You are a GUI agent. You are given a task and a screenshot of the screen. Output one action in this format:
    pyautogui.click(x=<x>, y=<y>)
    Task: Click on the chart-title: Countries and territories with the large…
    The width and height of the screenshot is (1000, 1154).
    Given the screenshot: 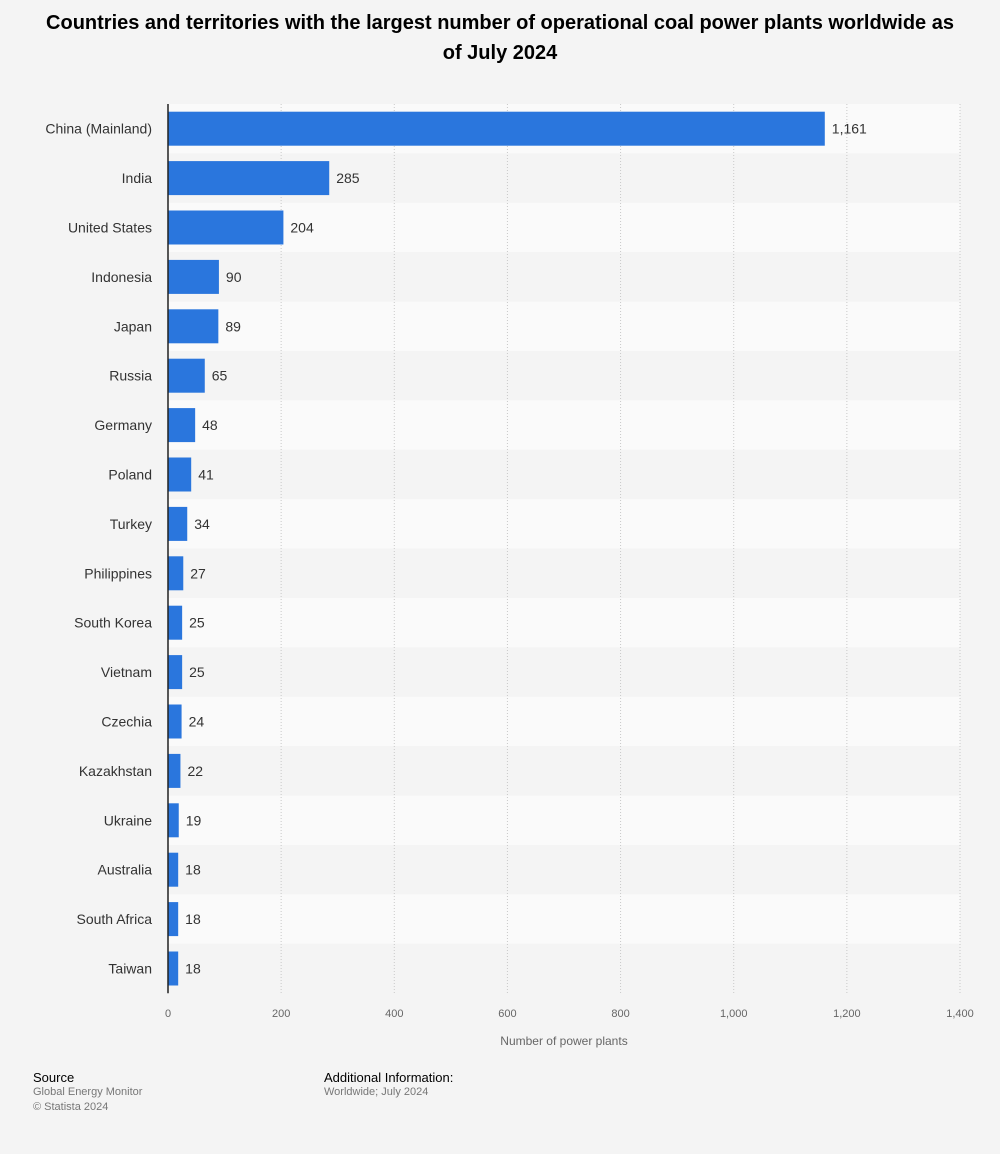 What is the action you would take?
    pyautogui.click(x=500, y=38)
    